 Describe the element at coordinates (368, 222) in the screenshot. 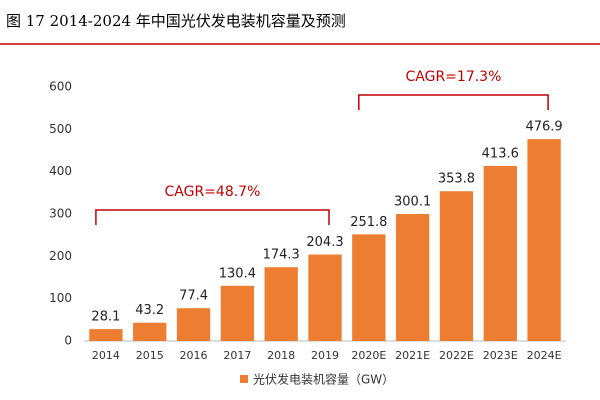

I see `value-label: 251.8` at that location.